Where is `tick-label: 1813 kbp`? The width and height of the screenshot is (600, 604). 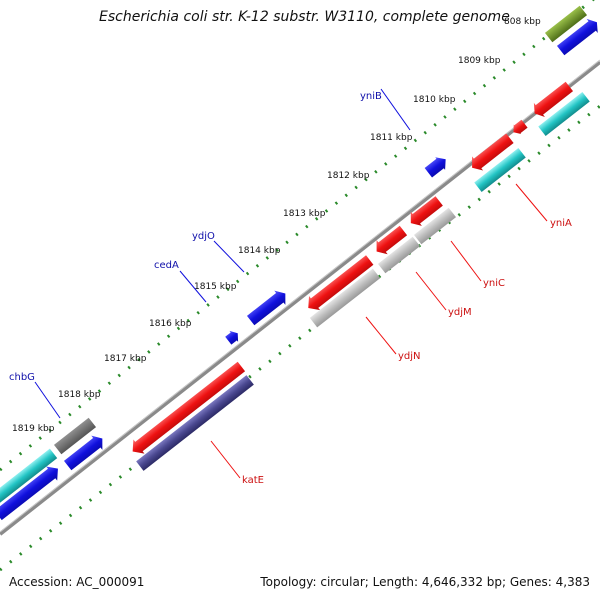
tick-label: 1813 kbp is located at coordinates (304, 214).